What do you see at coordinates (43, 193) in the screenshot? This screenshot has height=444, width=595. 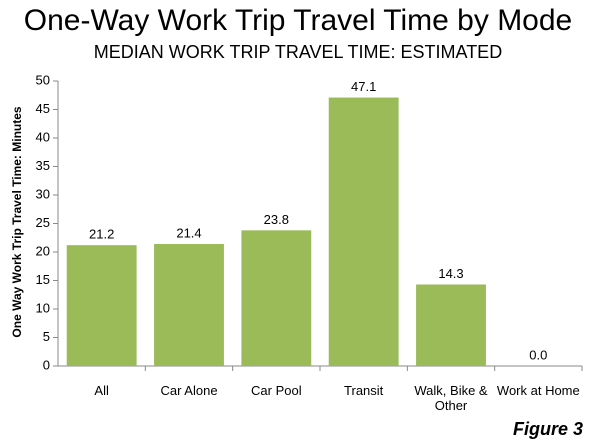 I see `y-tick-label: 30` at bounding box center [43, 193].